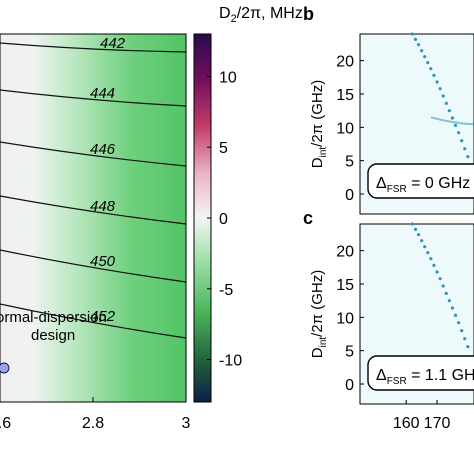 The height and width of the screenshot is (474, 474). I want to click on contour-label: 446, so click(103, 149).